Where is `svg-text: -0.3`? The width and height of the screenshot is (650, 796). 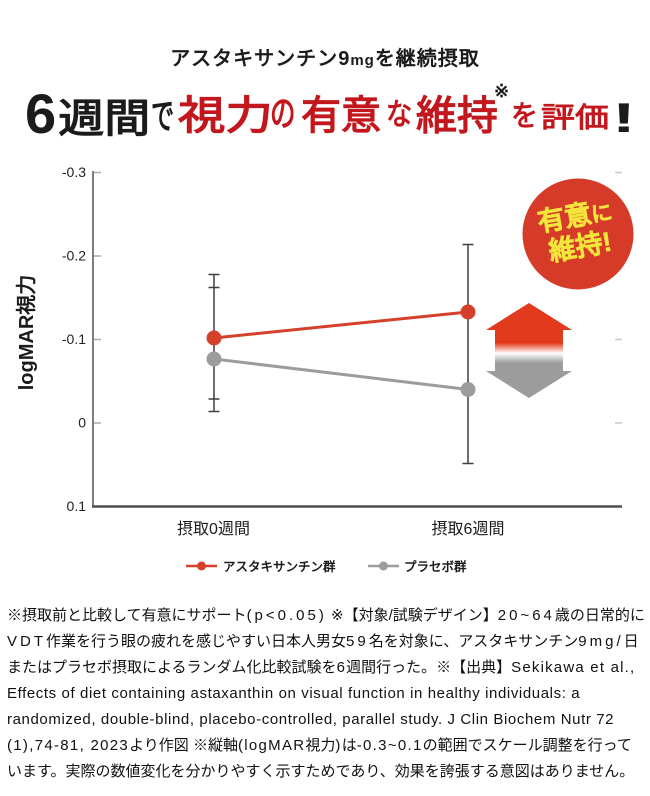 svg-text: -0.3 is located at coordinates (74, 172).